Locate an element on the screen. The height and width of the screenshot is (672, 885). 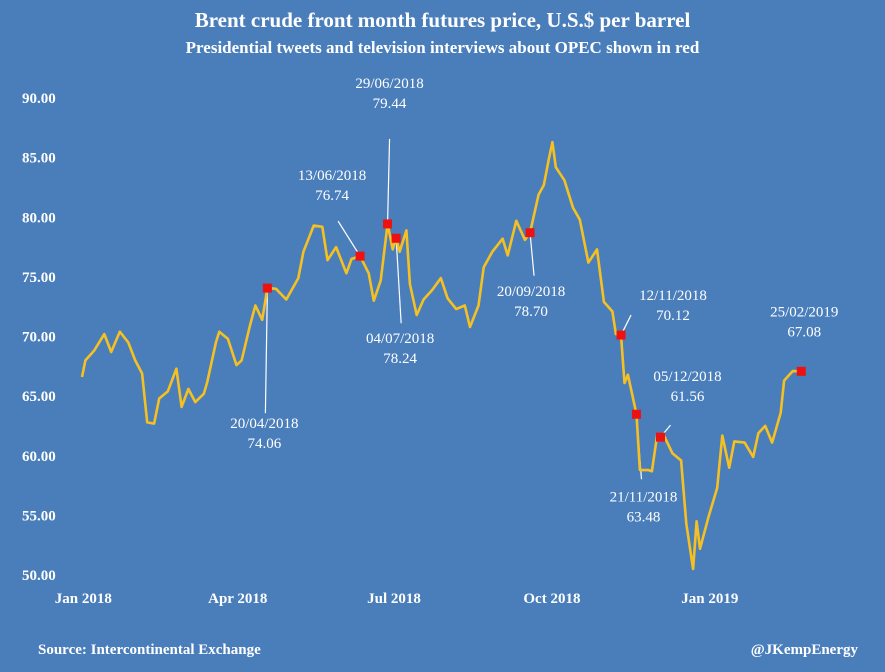
y-tick-label: 60.00 is located at coordinates (39, 457).